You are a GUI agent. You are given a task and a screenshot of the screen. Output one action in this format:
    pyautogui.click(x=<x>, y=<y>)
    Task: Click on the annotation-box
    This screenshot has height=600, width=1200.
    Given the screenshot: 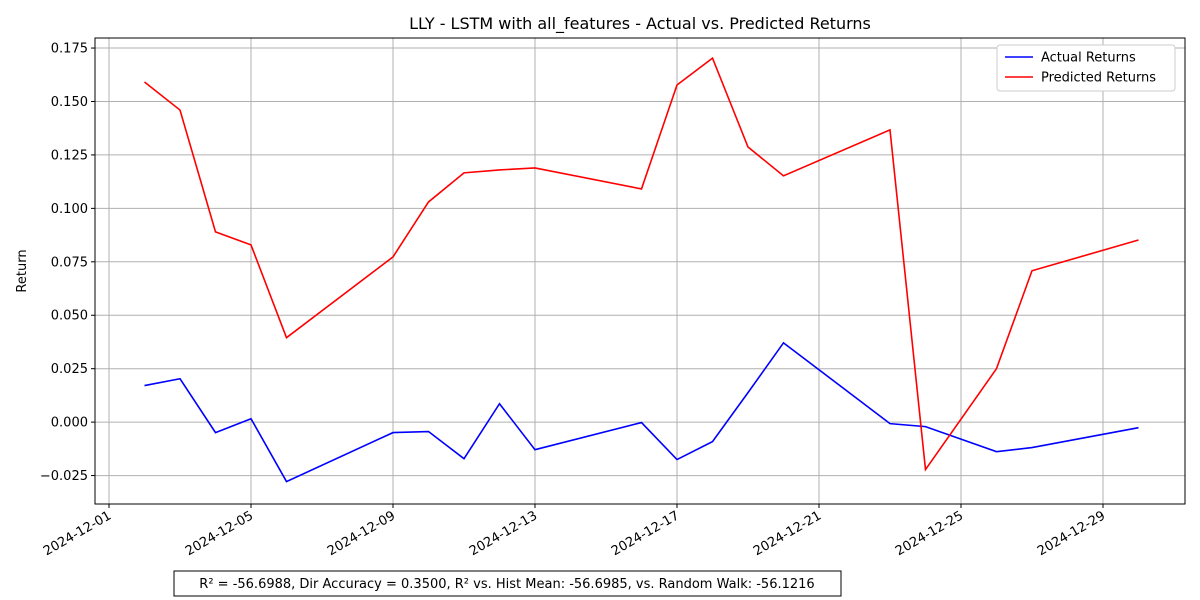 What is the action you would take?
    pyautogui.click(x=507, y=583)
    